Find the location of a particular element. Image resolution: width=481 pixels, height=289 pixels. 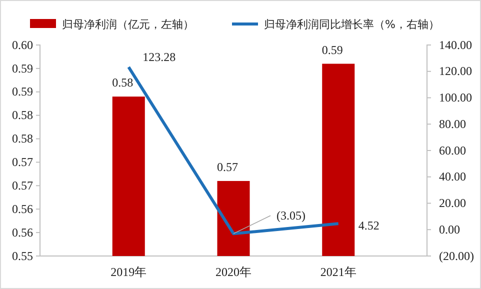

data-label: 123.28 is located at coordinates (159, 57).